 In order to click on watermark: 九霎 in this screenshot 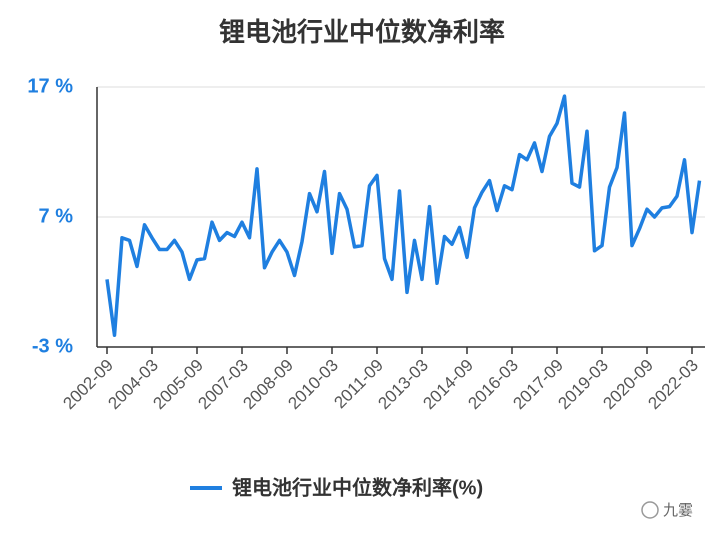, I will do `click(678, 510)`.